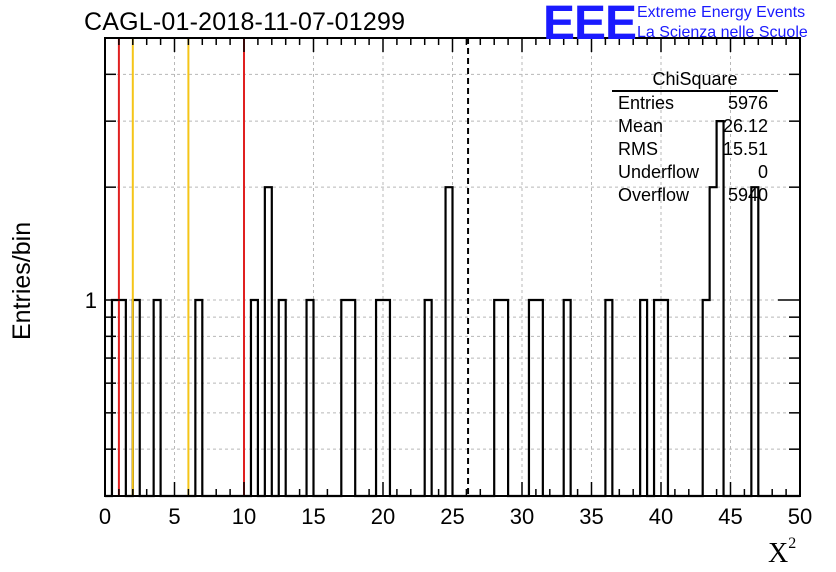 This screenshot has height=572, width=836. What do you see at coordinates (313, 516) in the screenshot?
I see `x-tick-label: 15` at bounding box center [313, 516].